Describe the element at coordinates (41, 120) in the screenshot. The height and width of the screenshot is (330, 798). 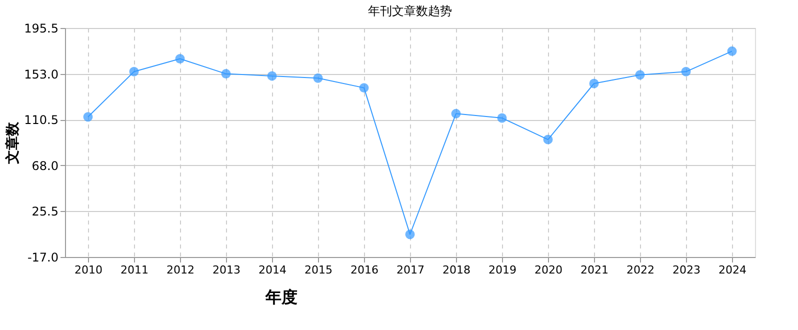
I see `y-tick-label: 110.5` at that location.